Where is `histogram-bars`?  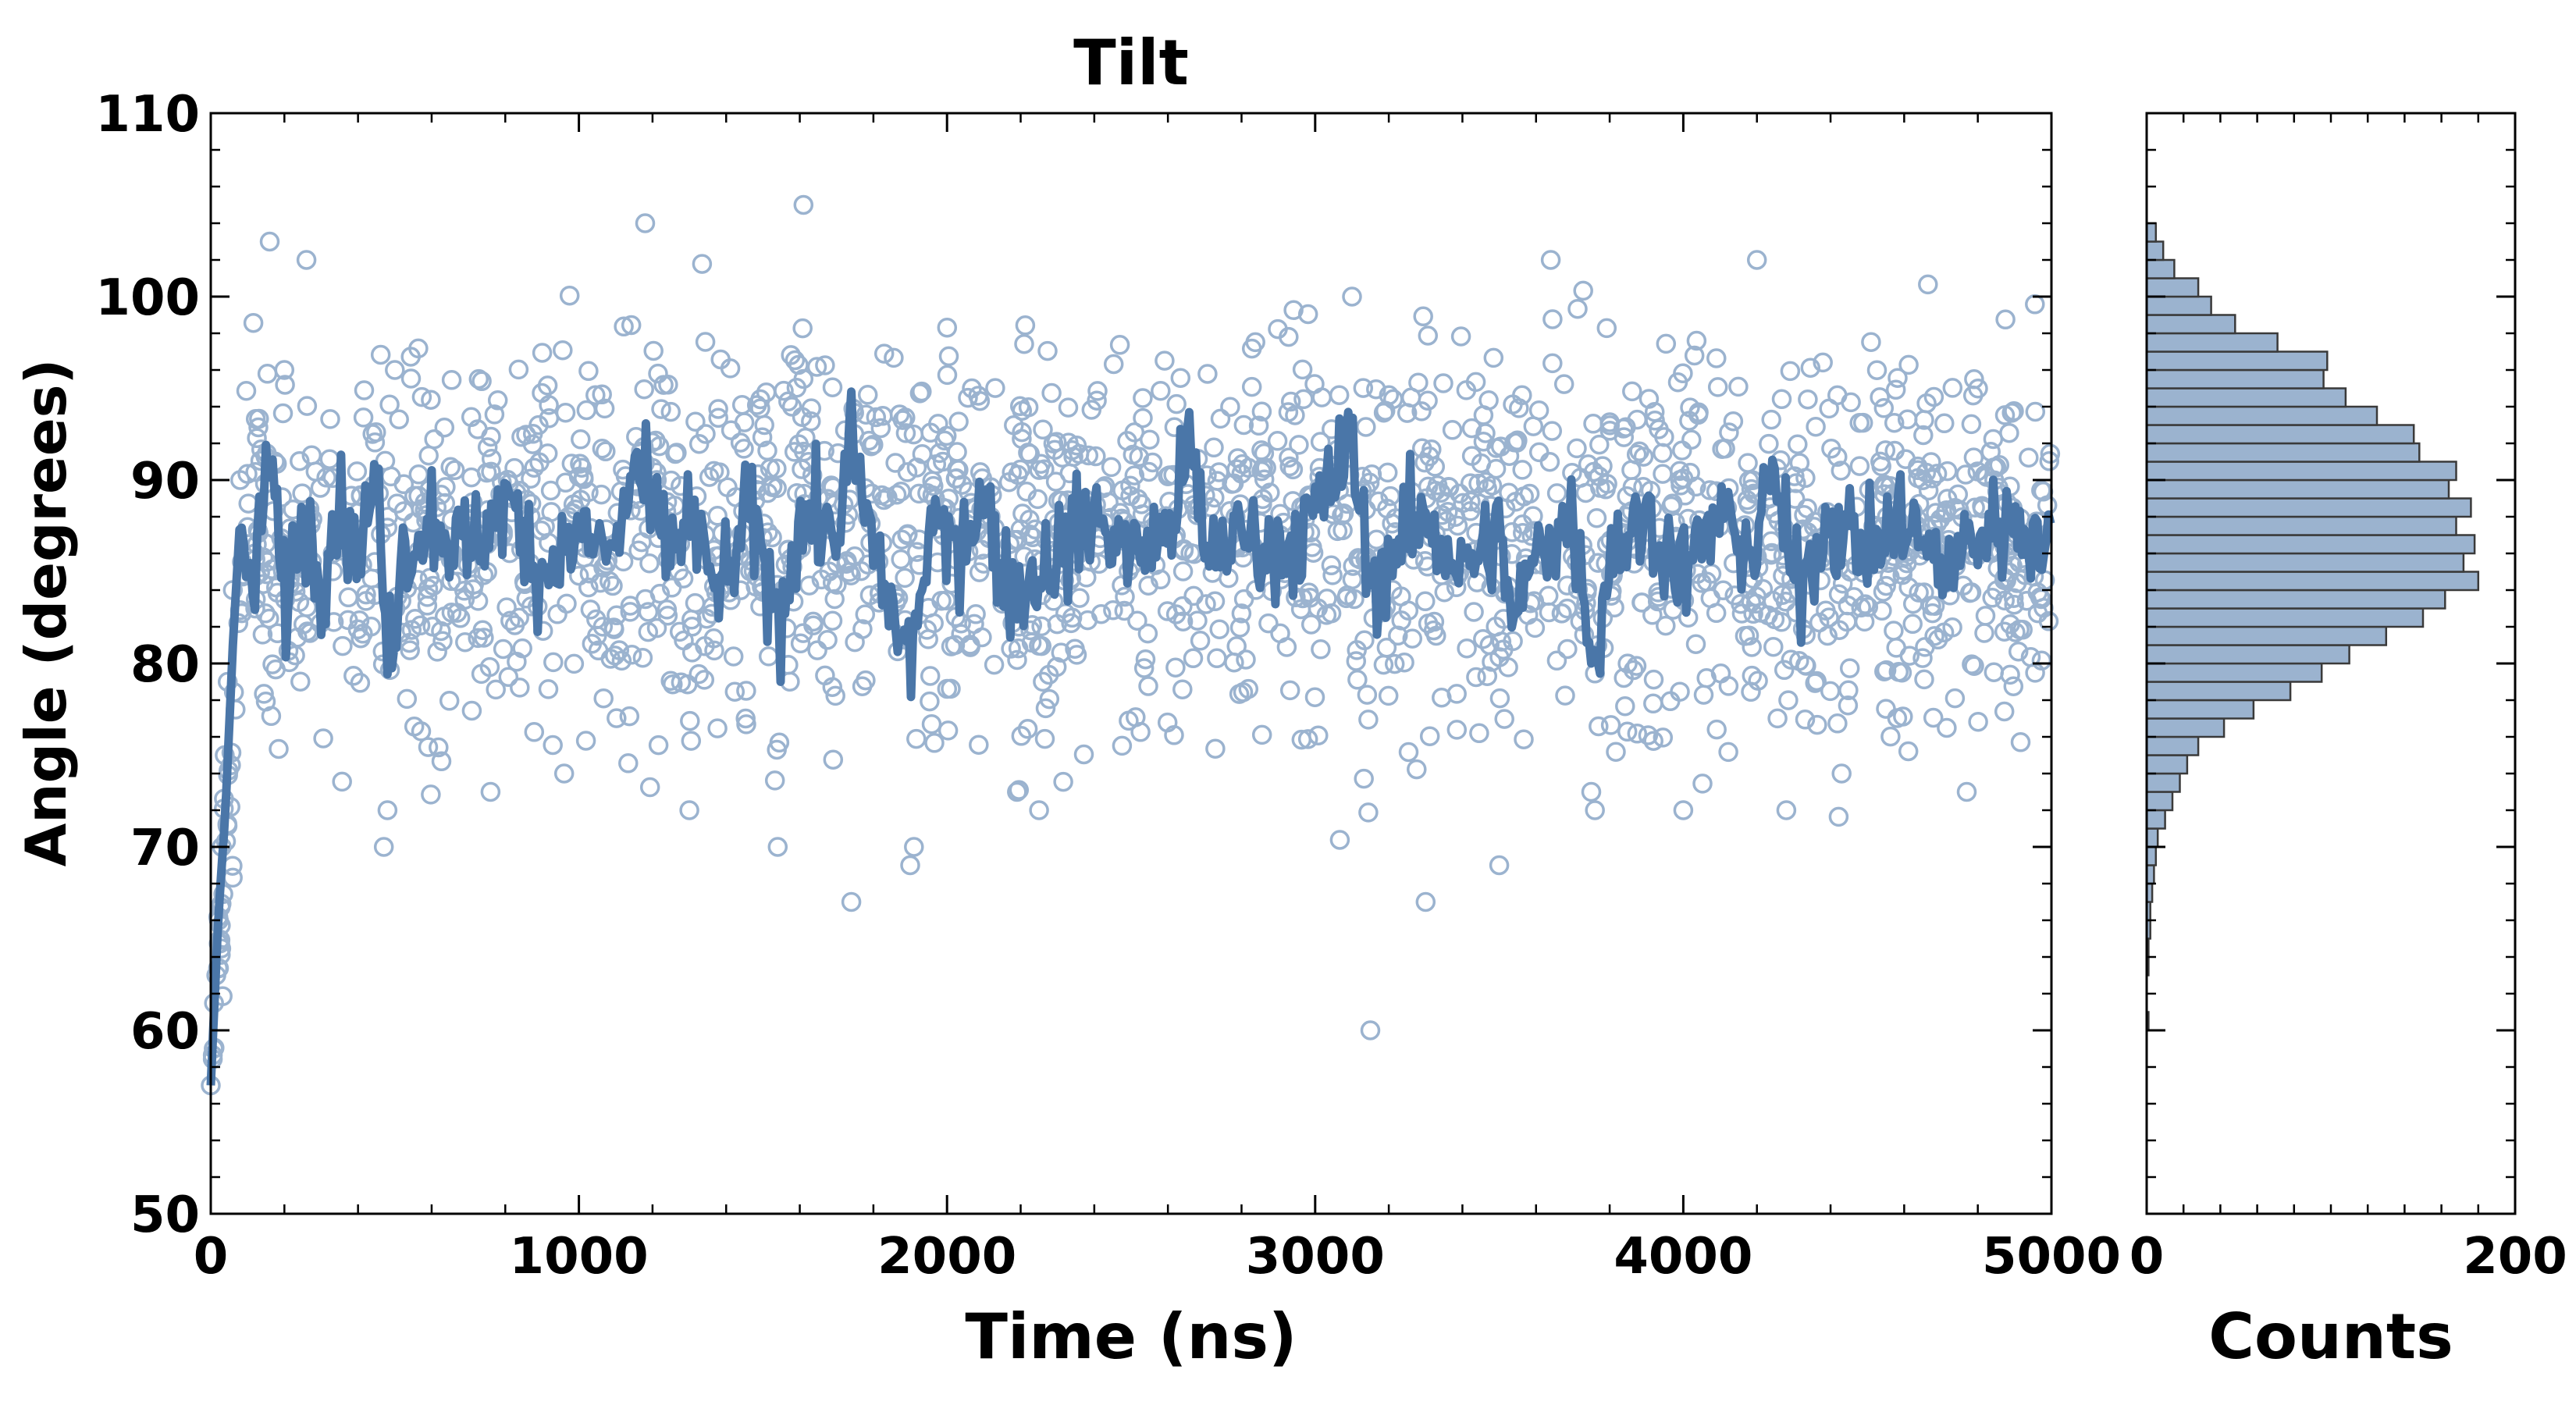
histogram-bars is located at coordinates (2312, 627).